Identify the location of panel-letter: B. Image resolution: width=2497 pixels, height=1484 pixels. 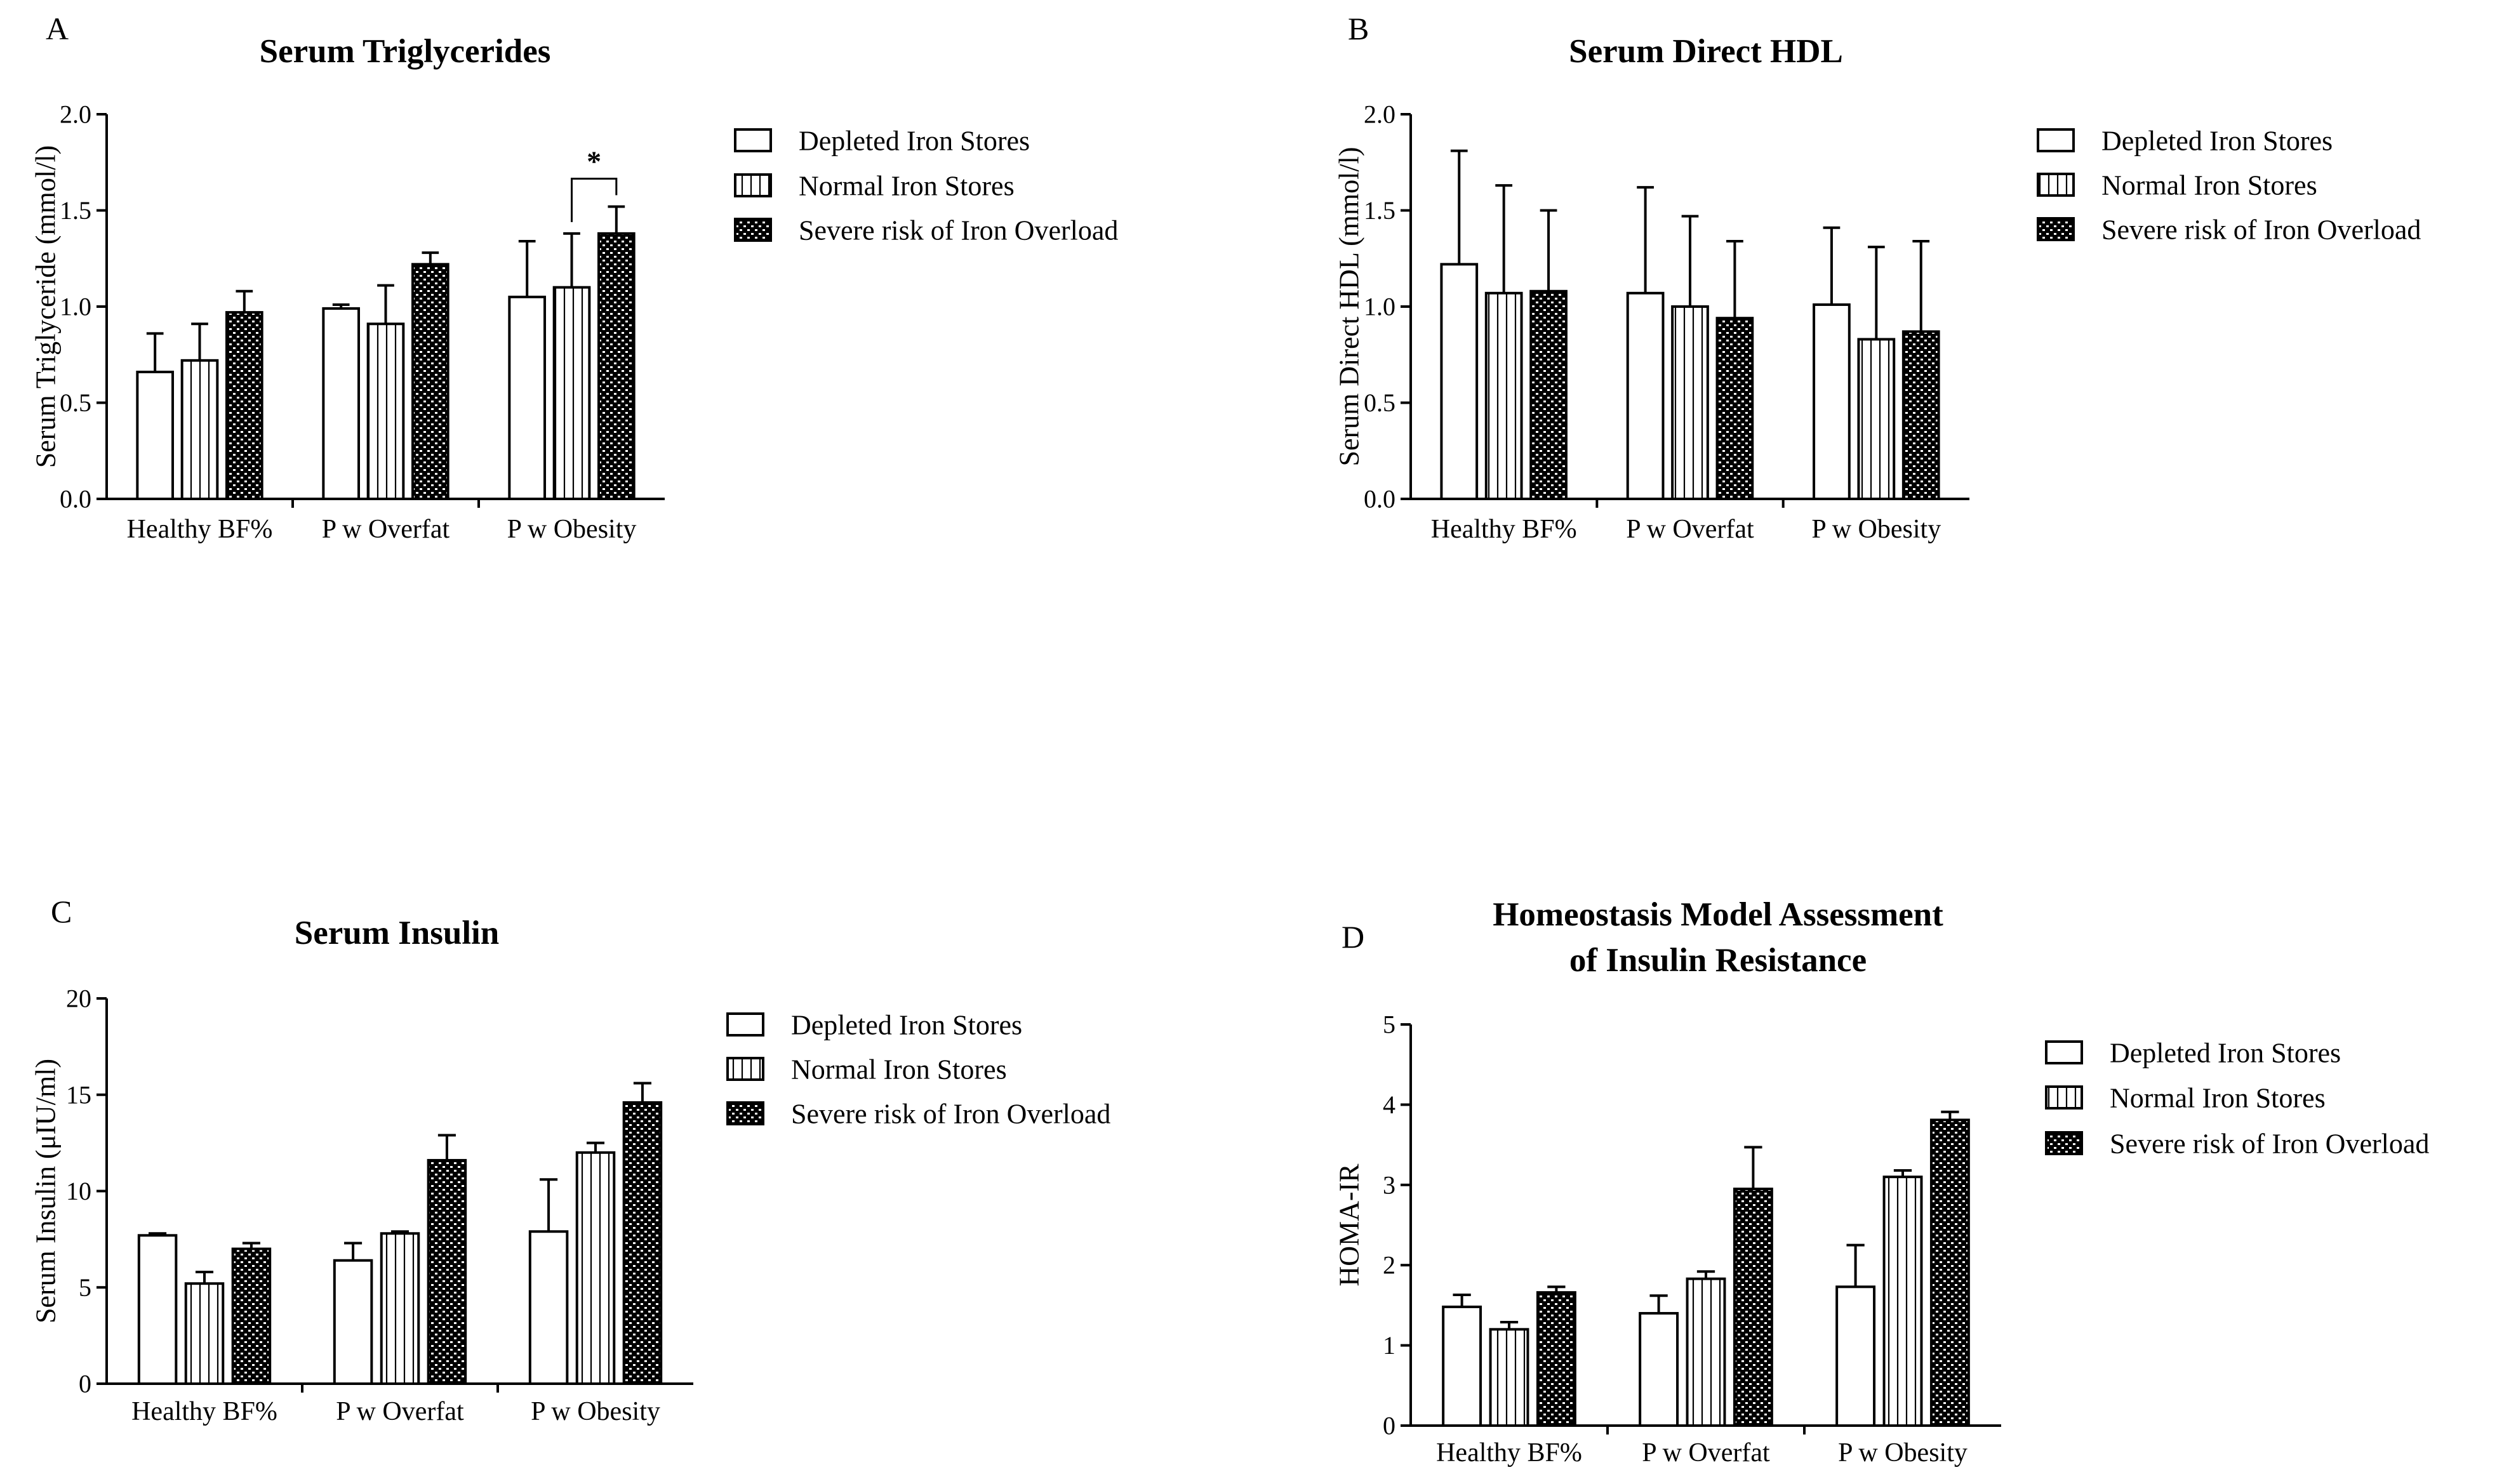
(1358, 28).